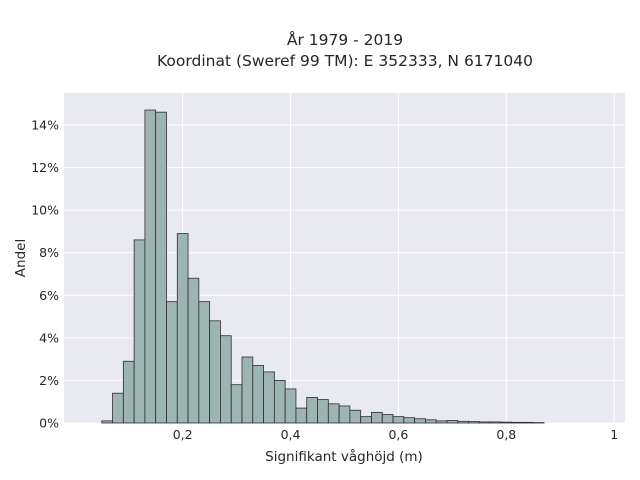 This screenshot has width=640, height=480. What do you see at coordinates (183, 434) in the screenshot?
I see `x-tick-label: 0,2` at bounding box center [183, 434].